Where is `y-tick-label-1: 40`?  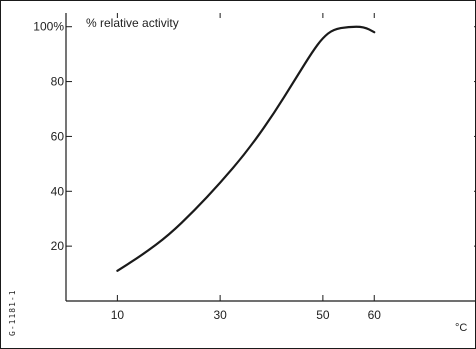
y-tick-label-1: 40 is located at coordinates (58, 191).